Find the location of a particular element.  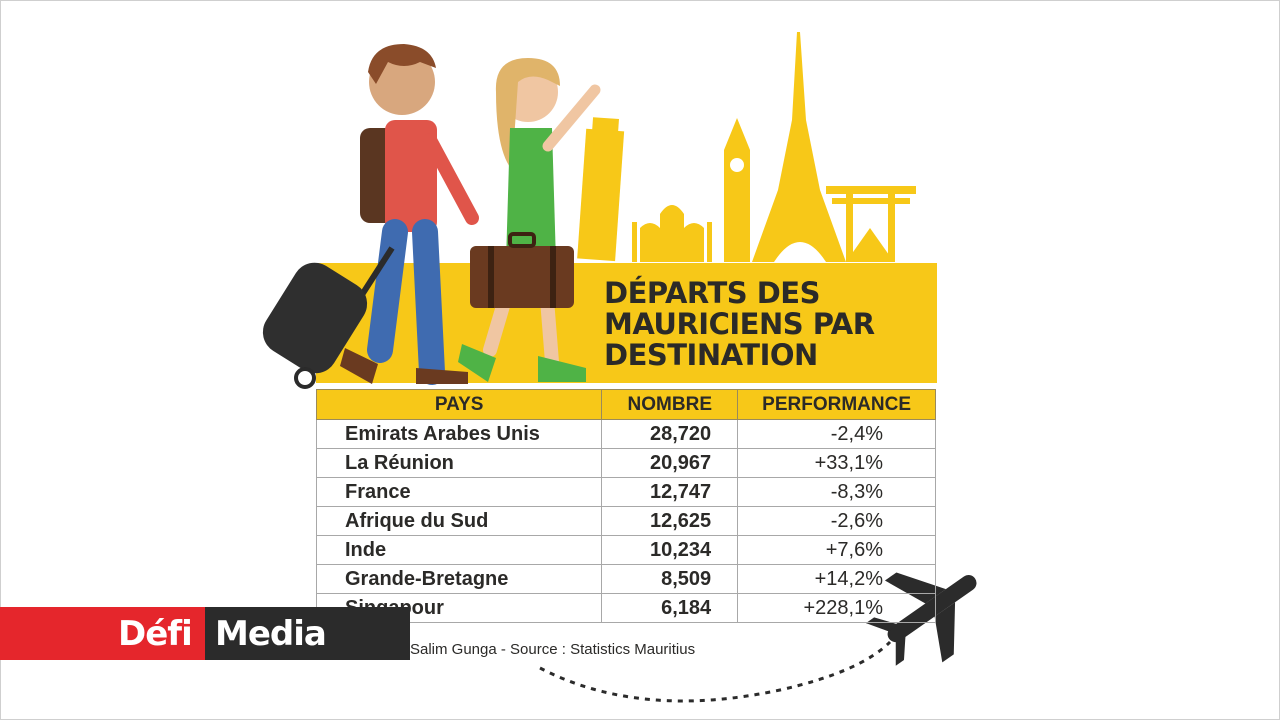

table-header-row: PAYS NOMBRE PERFORMANCE is located at coordinates (625, 404).